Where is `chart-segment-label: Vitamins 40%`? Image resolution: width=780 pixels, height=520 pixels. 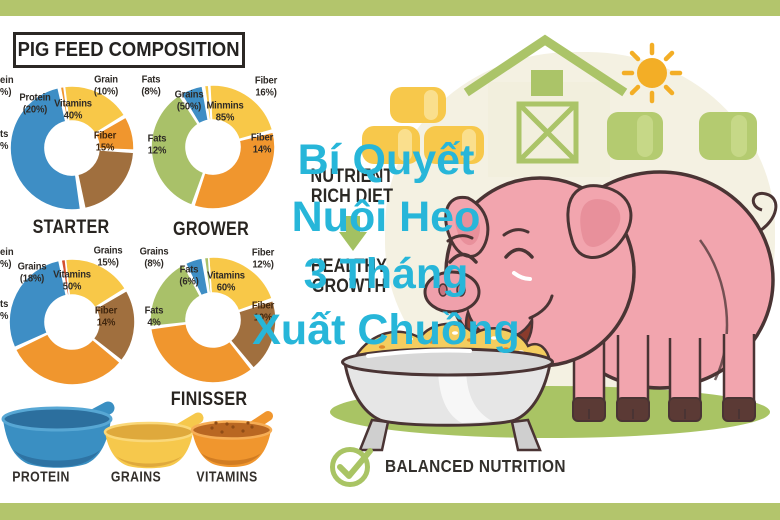 chart-segment-label: Vitamins 40% is located at coordinates (73, 109).